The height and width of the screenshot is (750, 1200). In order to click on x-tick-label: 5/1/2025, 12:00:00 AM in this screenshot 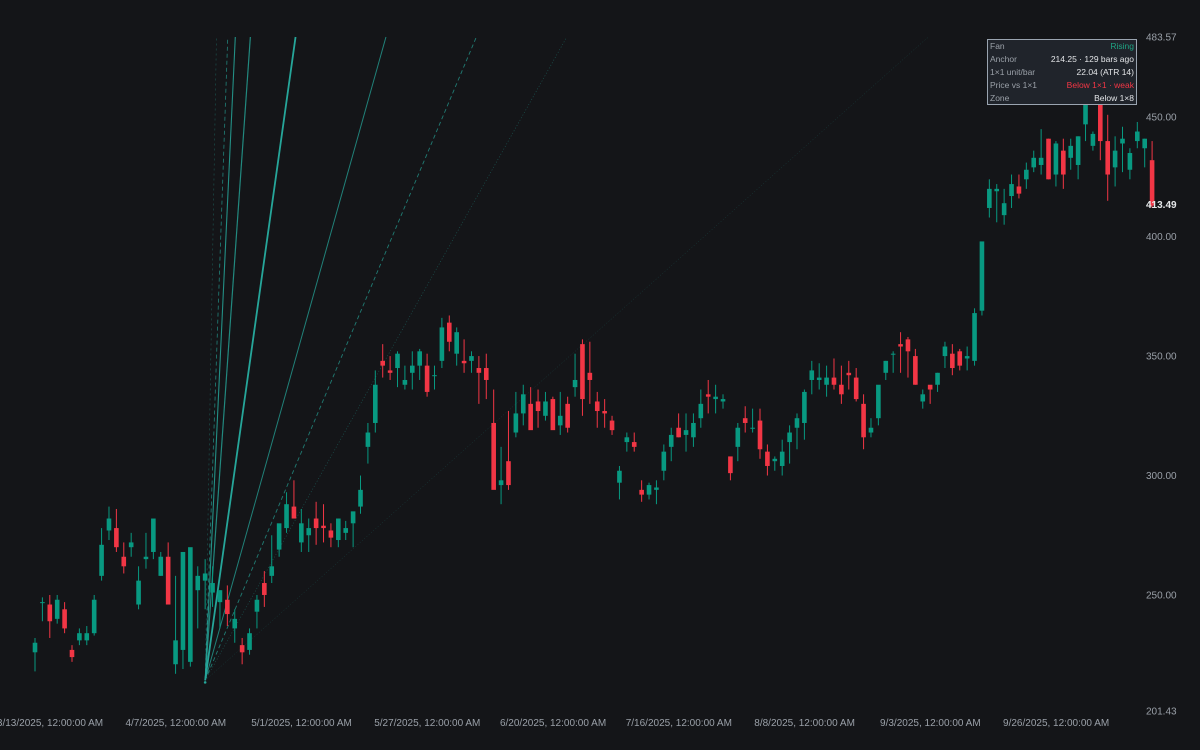, I will do `click(301, 723)`.